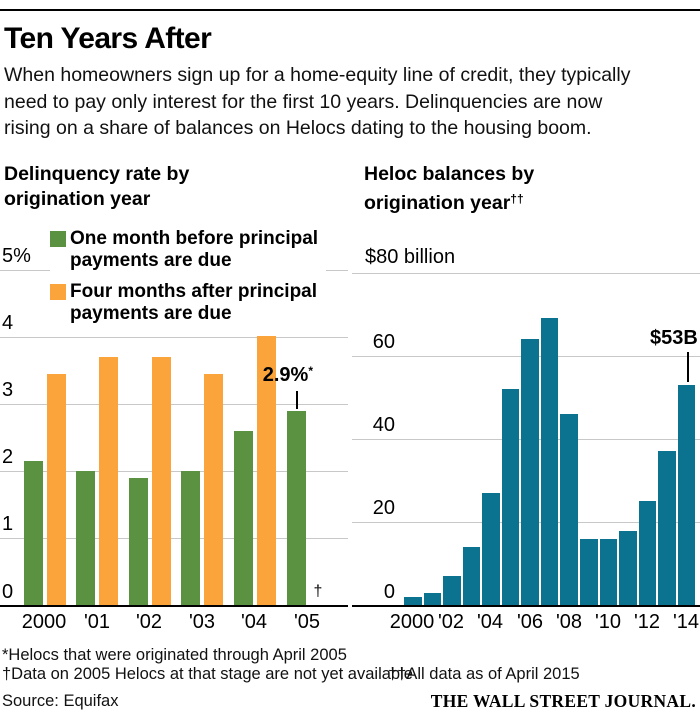 This screenshot has height=717, width=700. Describe the element at coordinates (647, 622) in the screenshot. I see `x-axis-label: '12` at that location.